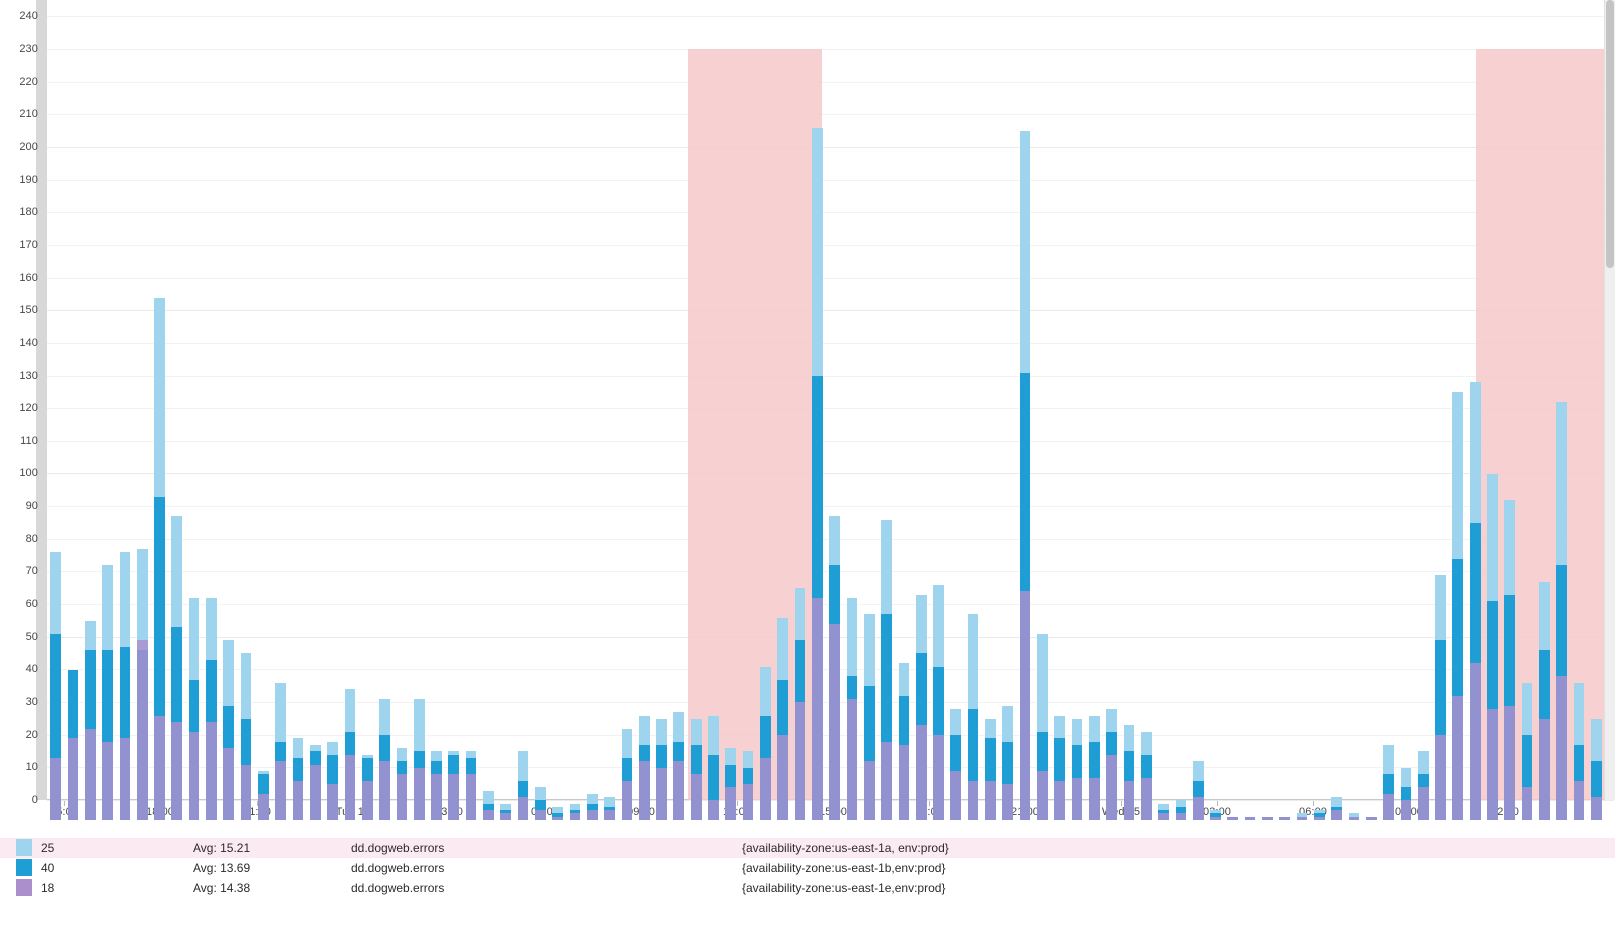 The height and width of the screenshot is (940, 1615). I want to click on scrollbar-thumb, so click(1610, 134).